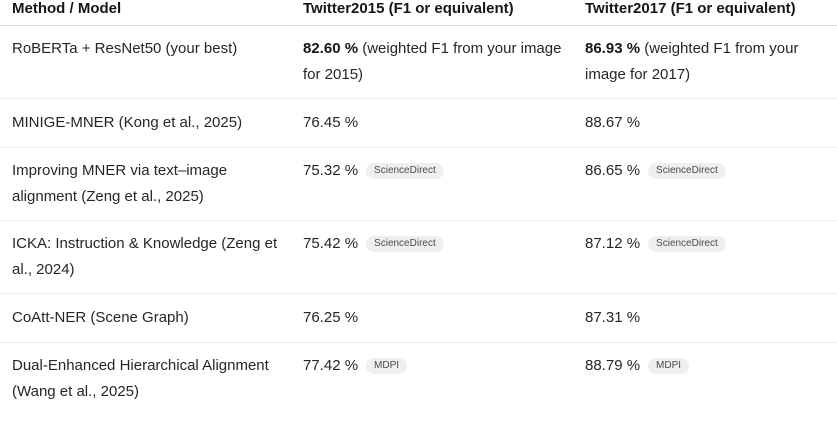 The width and height of the screenshot is (837, 430). Describe the element at coordinates (145, 318) in the screenshot. I see `cell-model: CoAtt-NER (Scene Graph)` at that location.